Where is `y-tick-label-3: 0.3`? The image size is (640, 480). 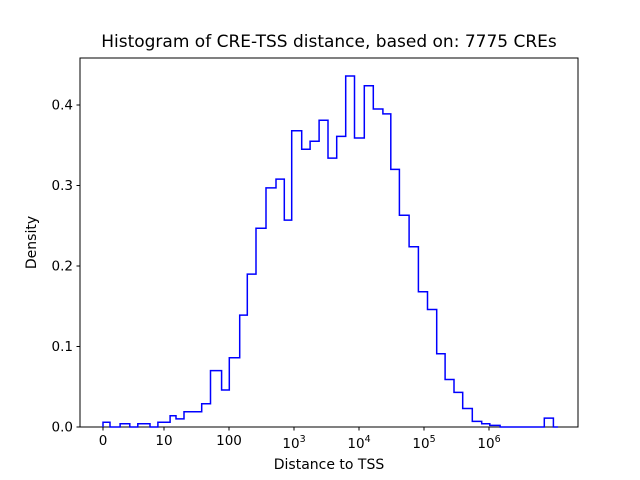 y-tick-label-3: 0.3 is located at coordinates (62, 186).